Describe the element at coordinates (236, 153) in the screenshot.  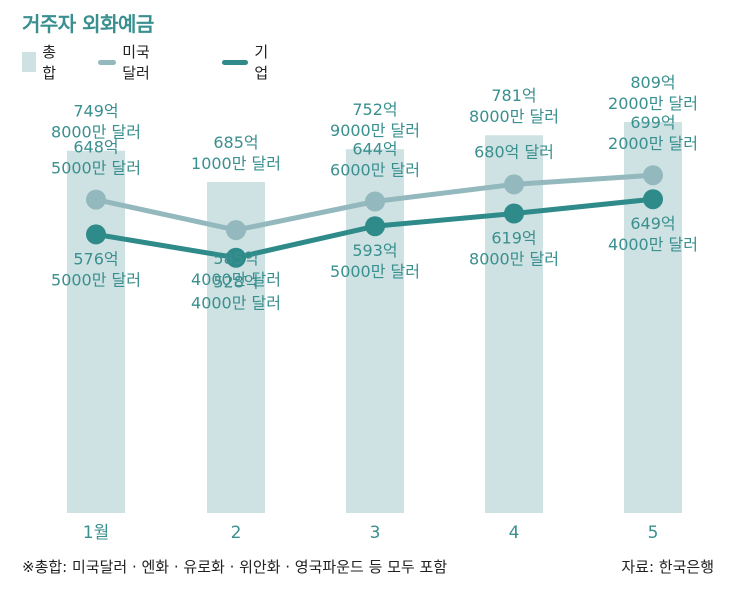
I see `label-total-2: 685억 1000만 달러` at that location.